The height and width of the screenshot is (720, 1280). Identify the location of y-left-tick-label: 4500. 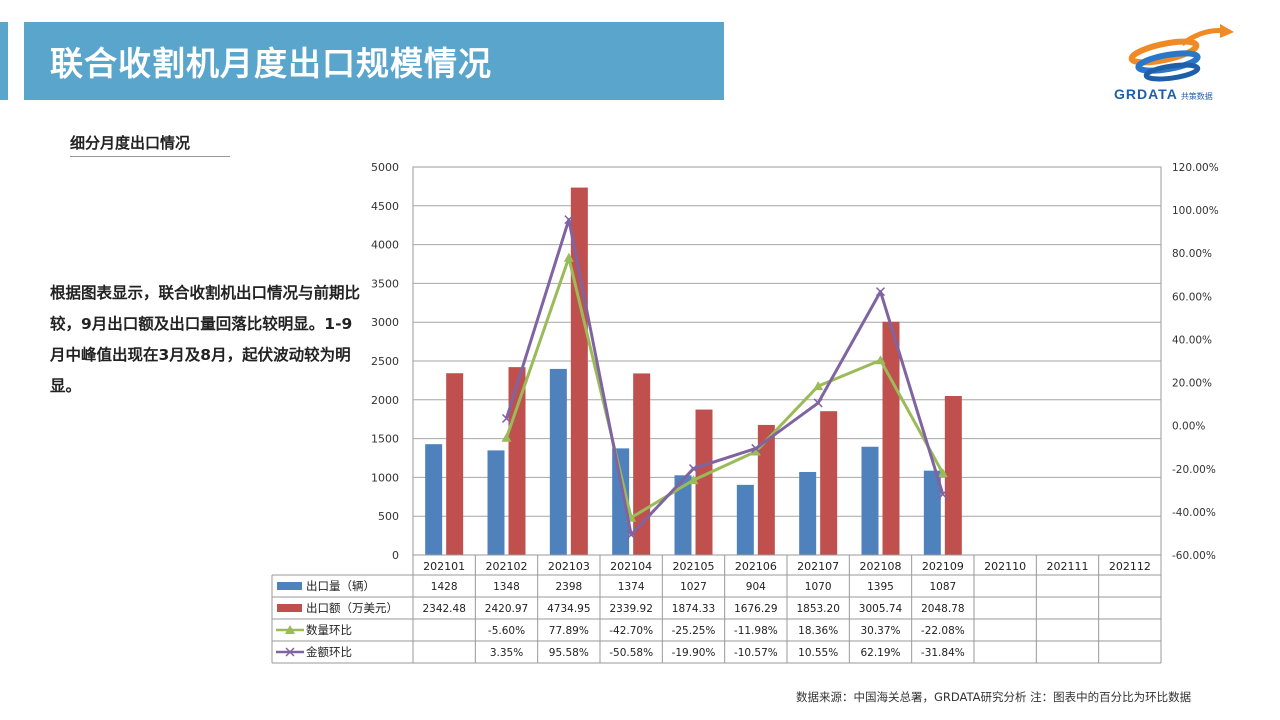
(385, 206).